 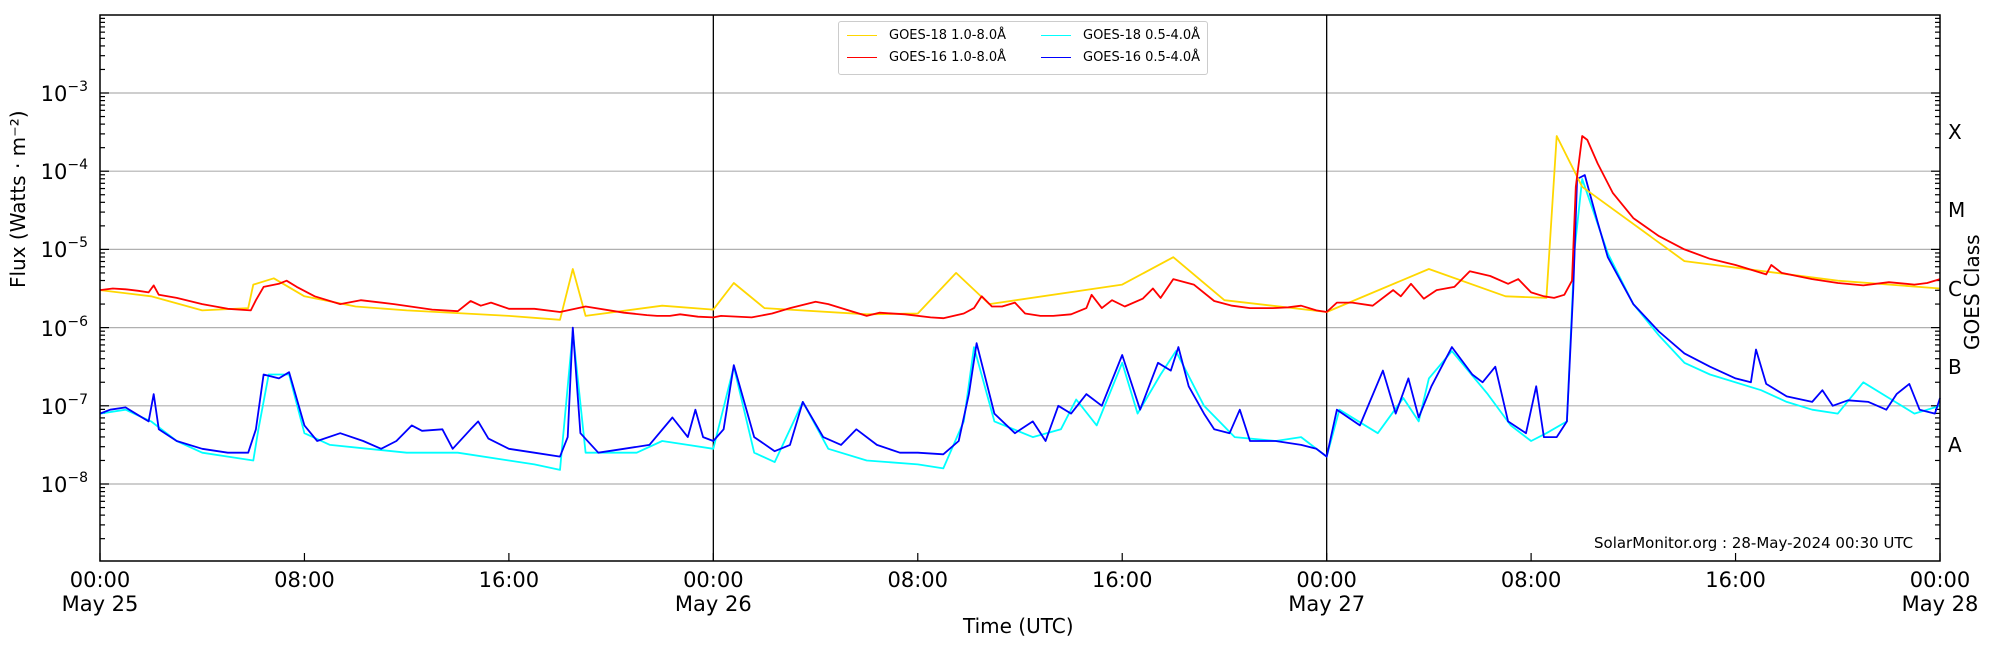 I want to click on goes-class-label: X, so click(x=1955, y=132).